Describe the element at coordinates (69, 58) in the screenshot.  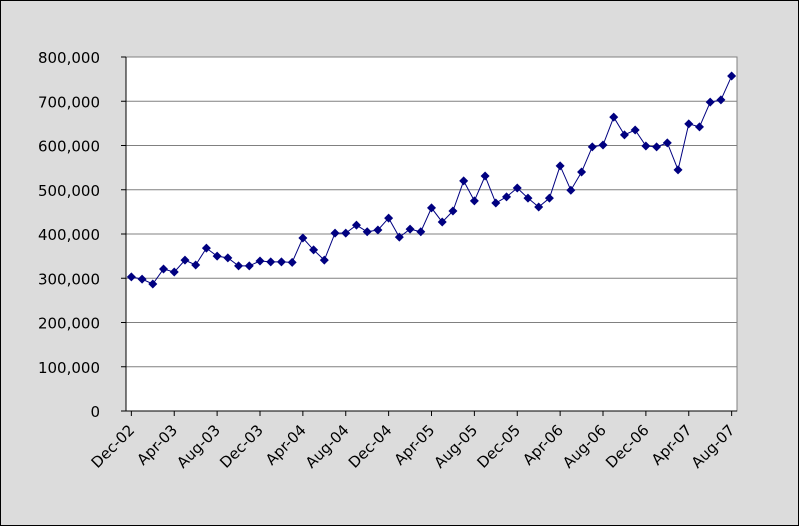
I see `y-tick-label: 800,000` at that location.